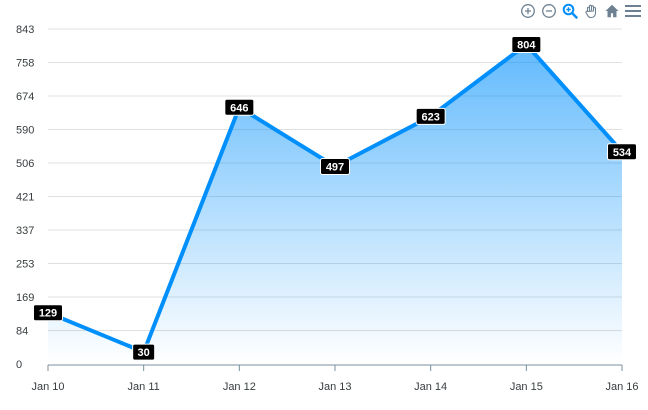 The image size is (648, 410). Describe the element at coordinates (633, 11) in the screenshot. I see `menu-icon` at that location.